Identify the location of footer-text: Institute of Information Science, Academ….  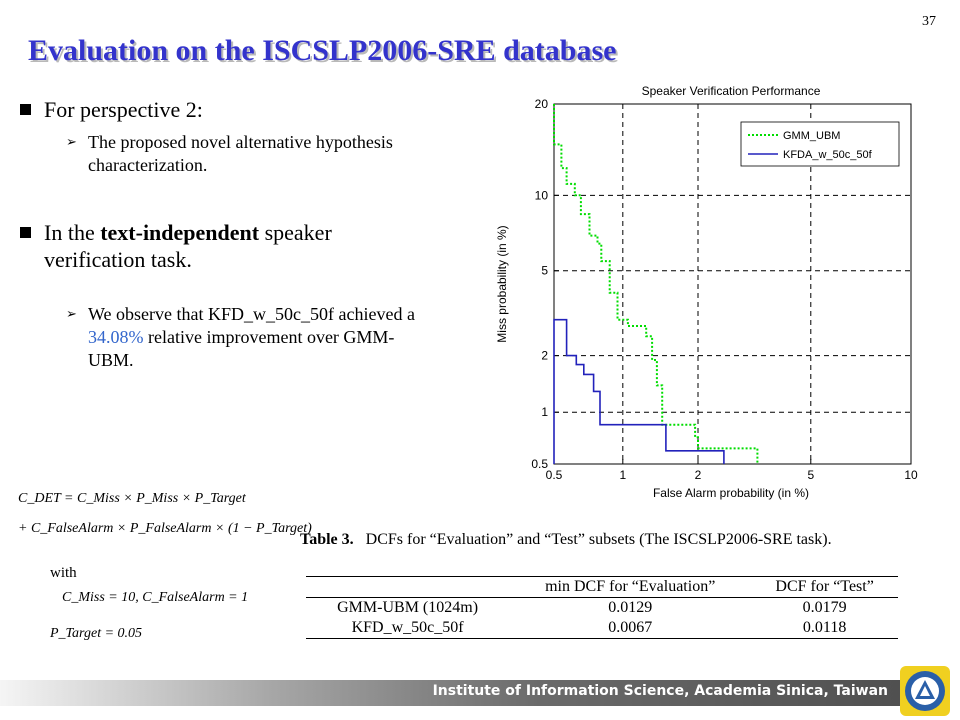
(660, 691).